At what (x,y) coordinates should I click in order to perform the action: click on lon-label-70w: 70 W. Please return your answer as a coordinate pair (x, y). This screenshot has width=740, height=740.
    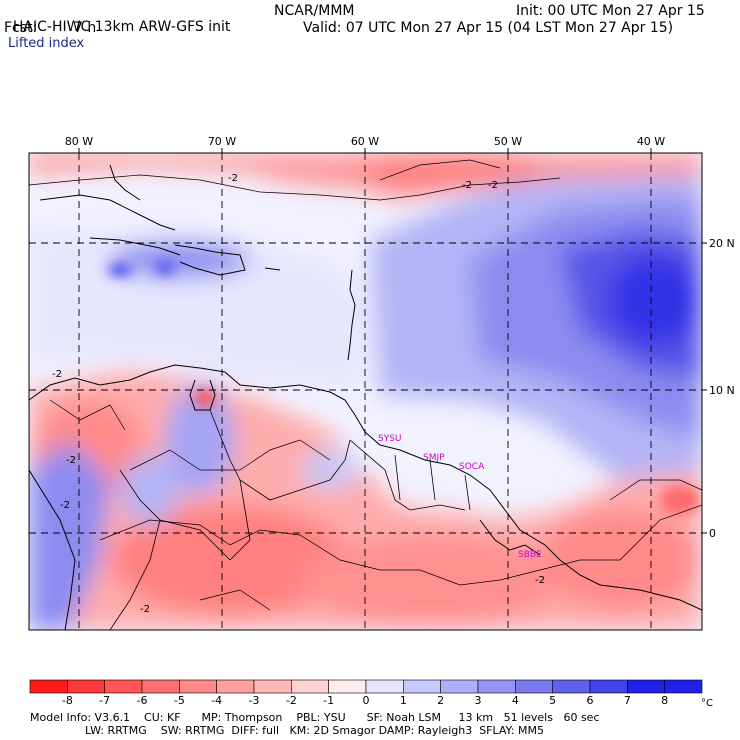
    Looking at the image, I should click on (222, 141).